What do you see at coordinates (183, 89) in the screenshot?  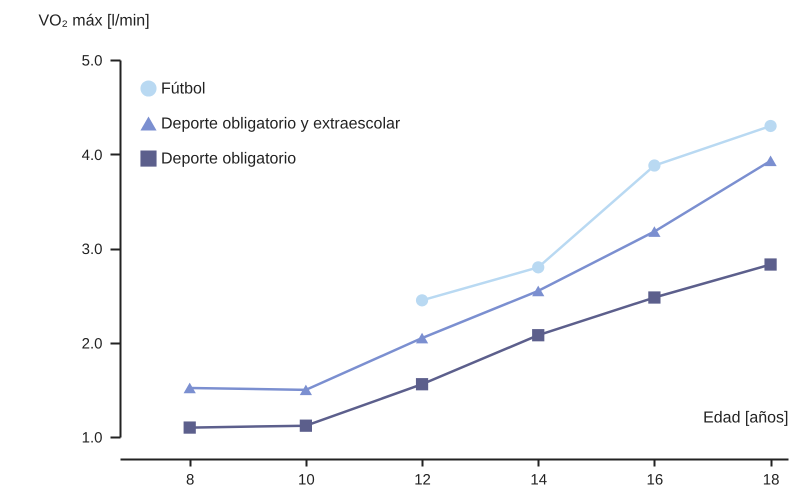 I see `legend-label: Fútbol` at bounding box center [183, 89].